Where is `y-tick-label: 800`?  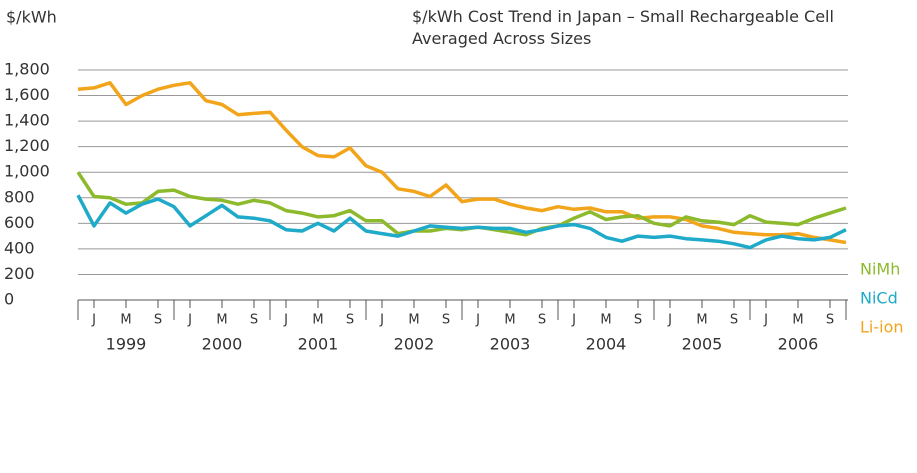
y-tick-label: 800 is located at coordinates (19, 196).